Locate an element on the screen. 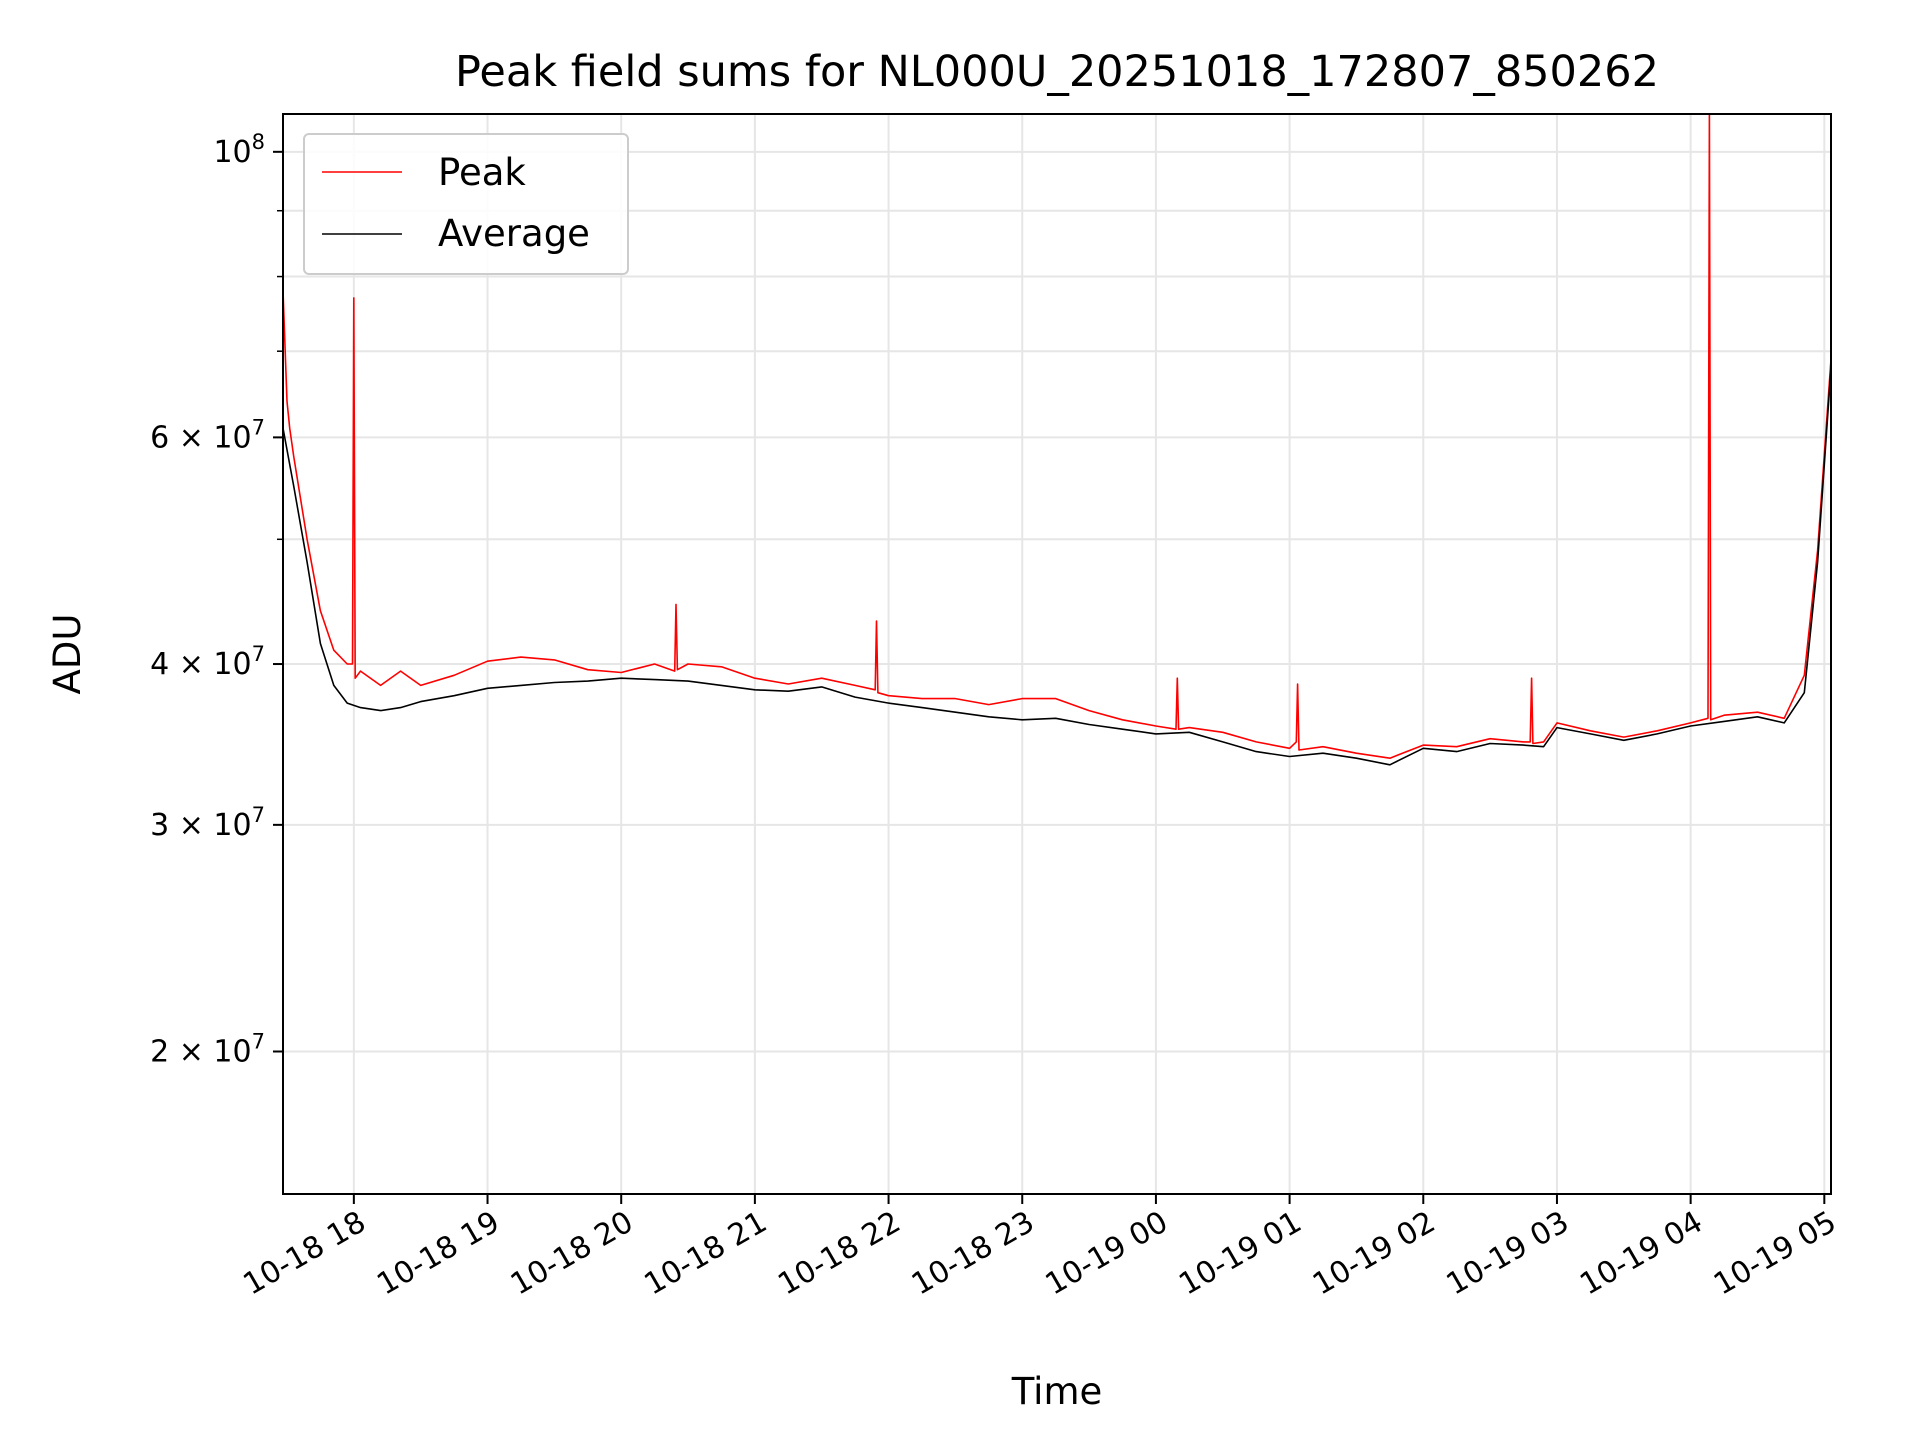 Image resolution: width=1920 pixels, height=1440 pixels. legend-label-peak: Peak is located at coordinates (482, 172).